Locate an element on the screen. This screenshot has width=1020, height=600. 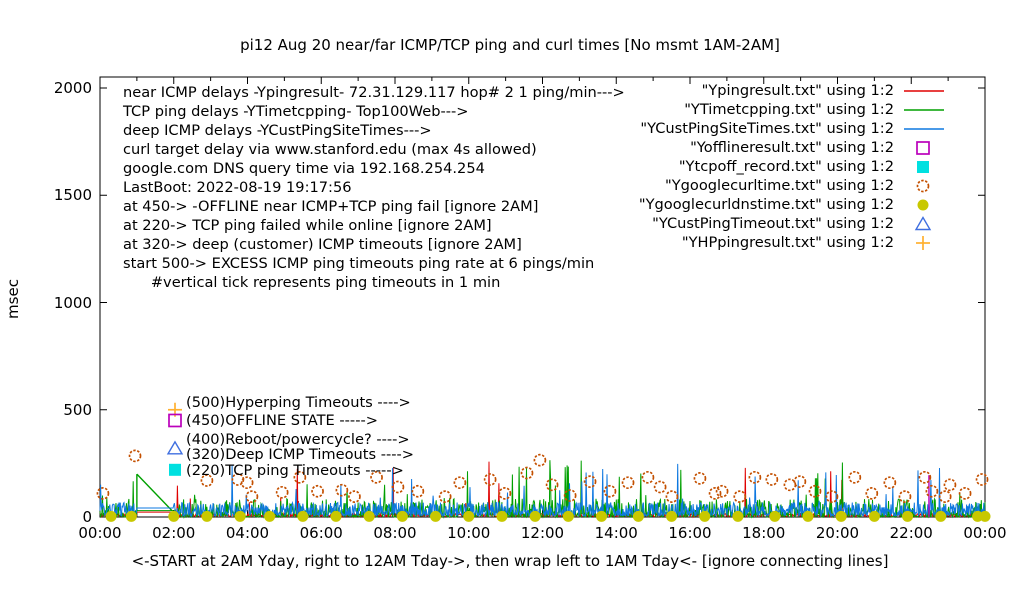
legend-glyph-filled-square is located at coordinates (923, 166).